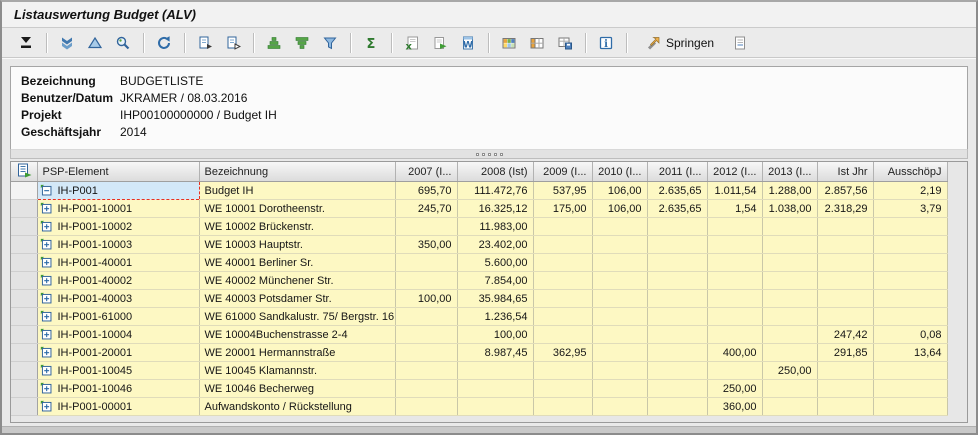 The height and width of the screenshot is (435, 978). I want to click on cell-y2013: 250,00, so click(790, 370).